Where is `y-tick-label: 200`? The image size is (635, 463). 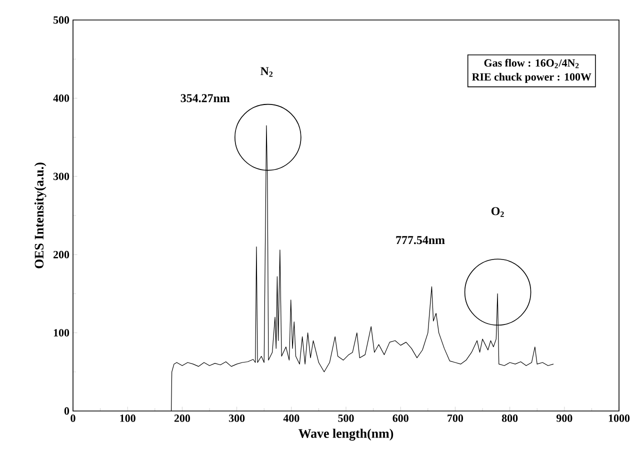
y-tick-label: 200 is located at coordinates (61, 254).